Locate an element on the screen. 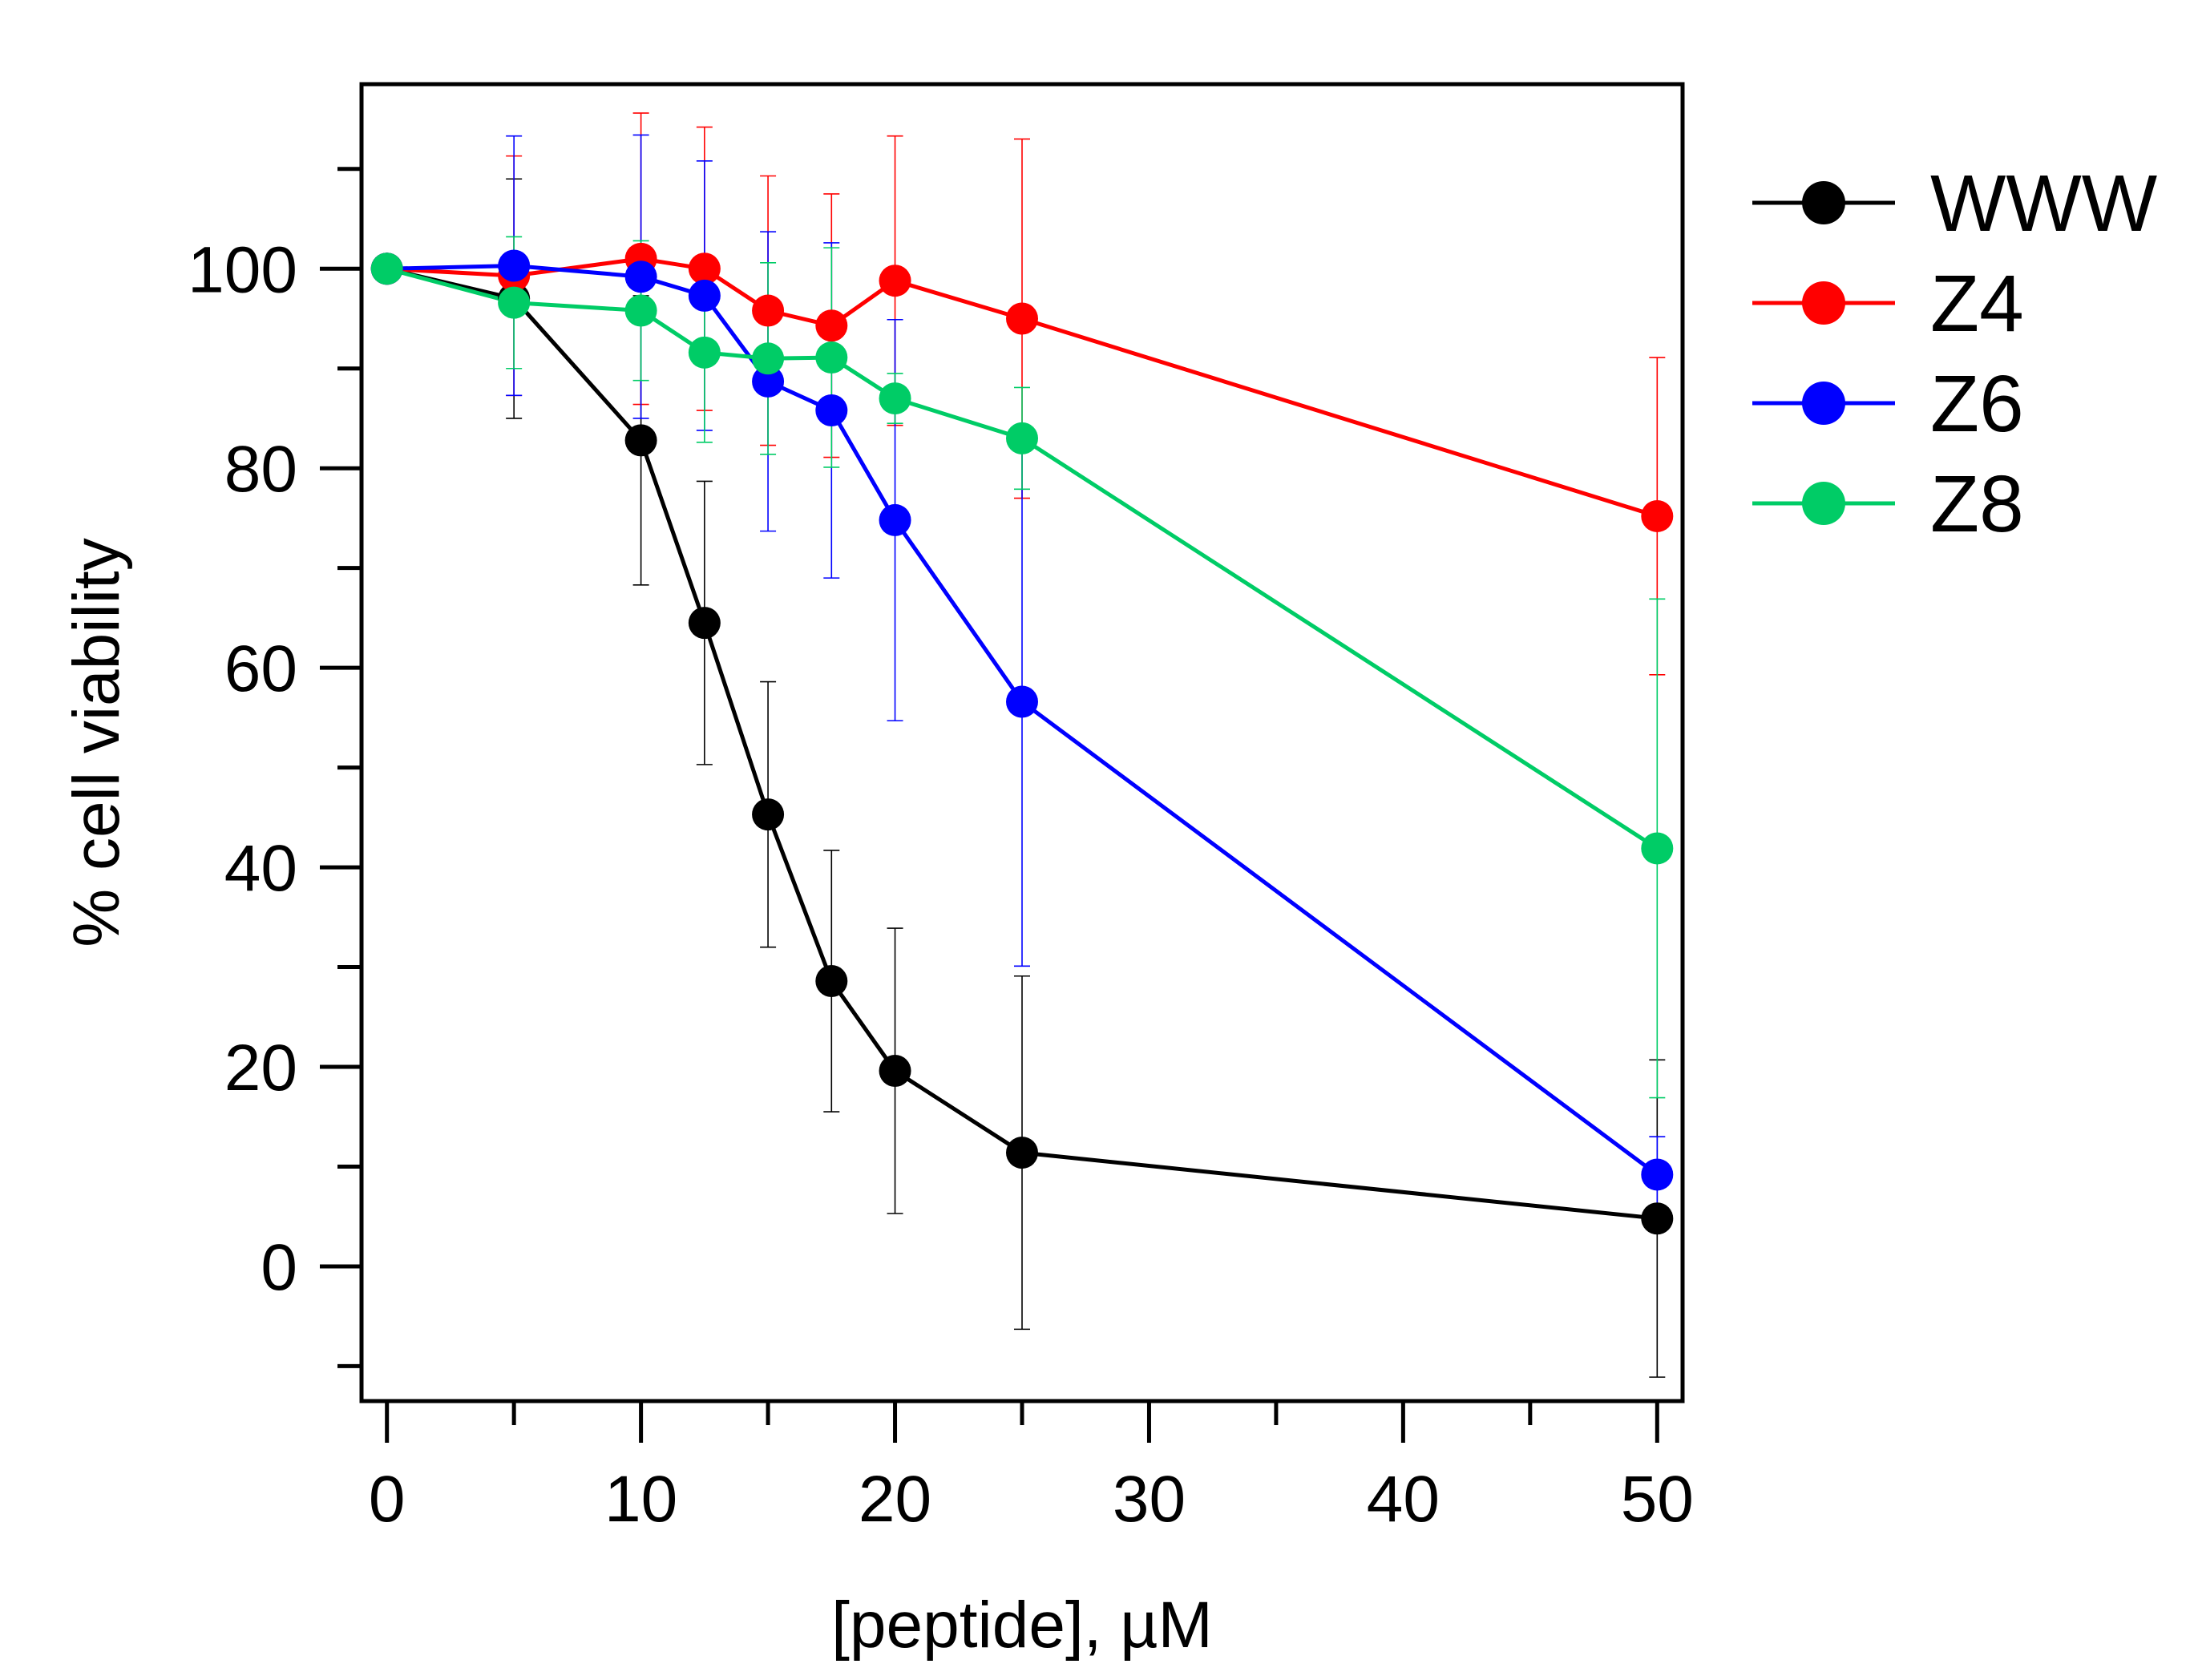 This screenshot has width=2190, height=1680. y-tick-label: 20 is located at coordinates (260, 1068).